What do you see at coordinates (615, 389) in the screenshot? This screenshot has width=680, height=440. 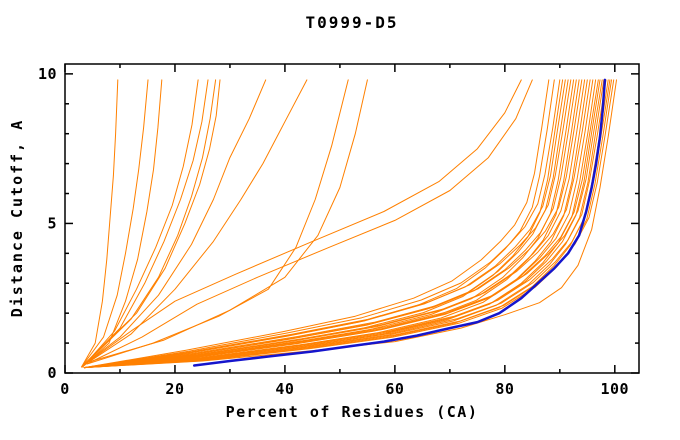 I see `x-tick-label: 100` at bounding box center [615, 389].